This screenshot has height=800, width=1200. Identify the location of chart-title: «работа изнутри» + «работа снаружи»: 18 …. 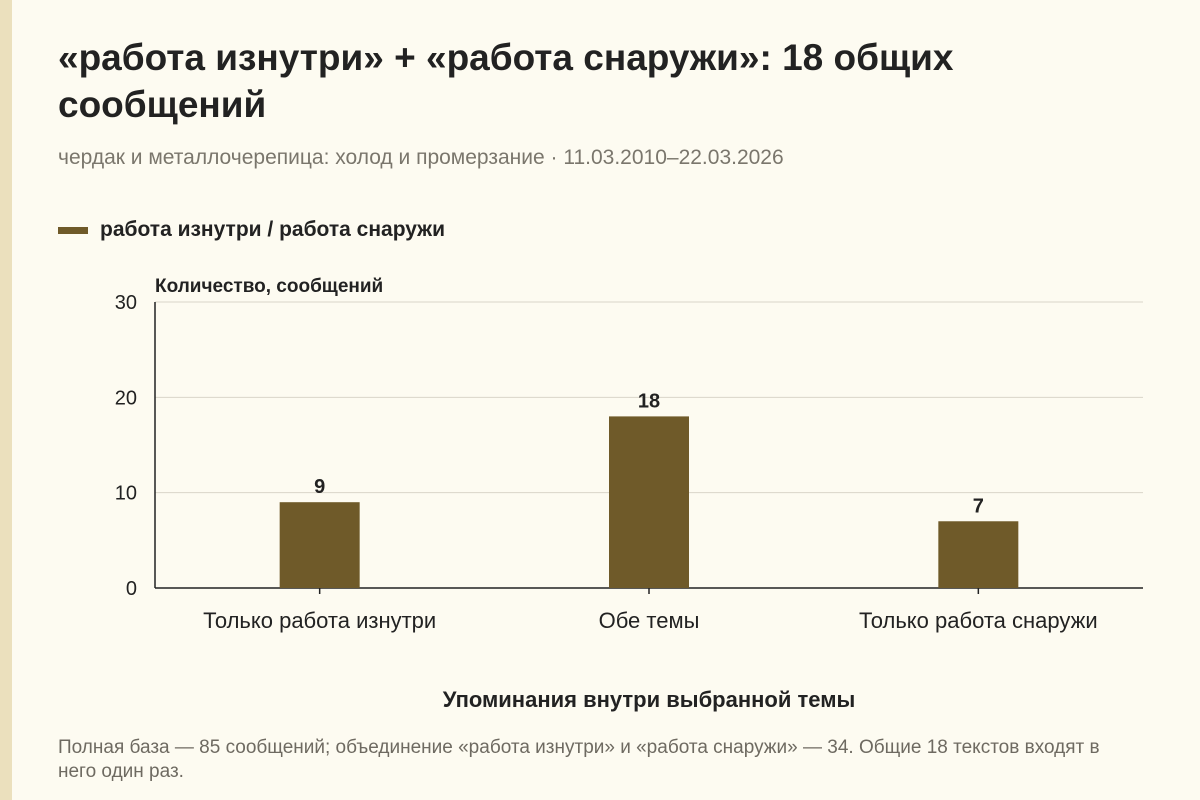
(506, 81).